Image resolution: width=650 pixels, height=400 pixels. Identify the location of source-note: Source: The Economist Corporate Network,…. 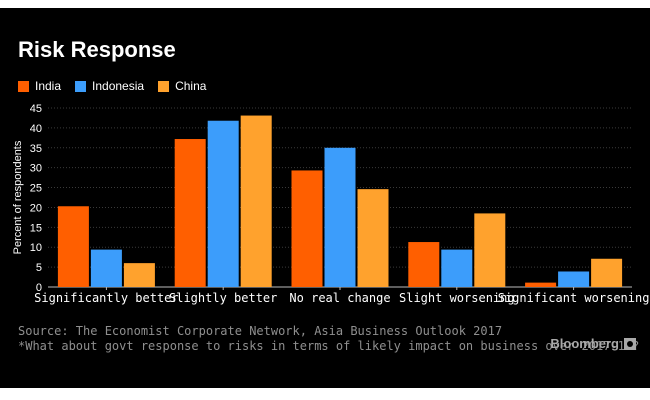
(260, 331).